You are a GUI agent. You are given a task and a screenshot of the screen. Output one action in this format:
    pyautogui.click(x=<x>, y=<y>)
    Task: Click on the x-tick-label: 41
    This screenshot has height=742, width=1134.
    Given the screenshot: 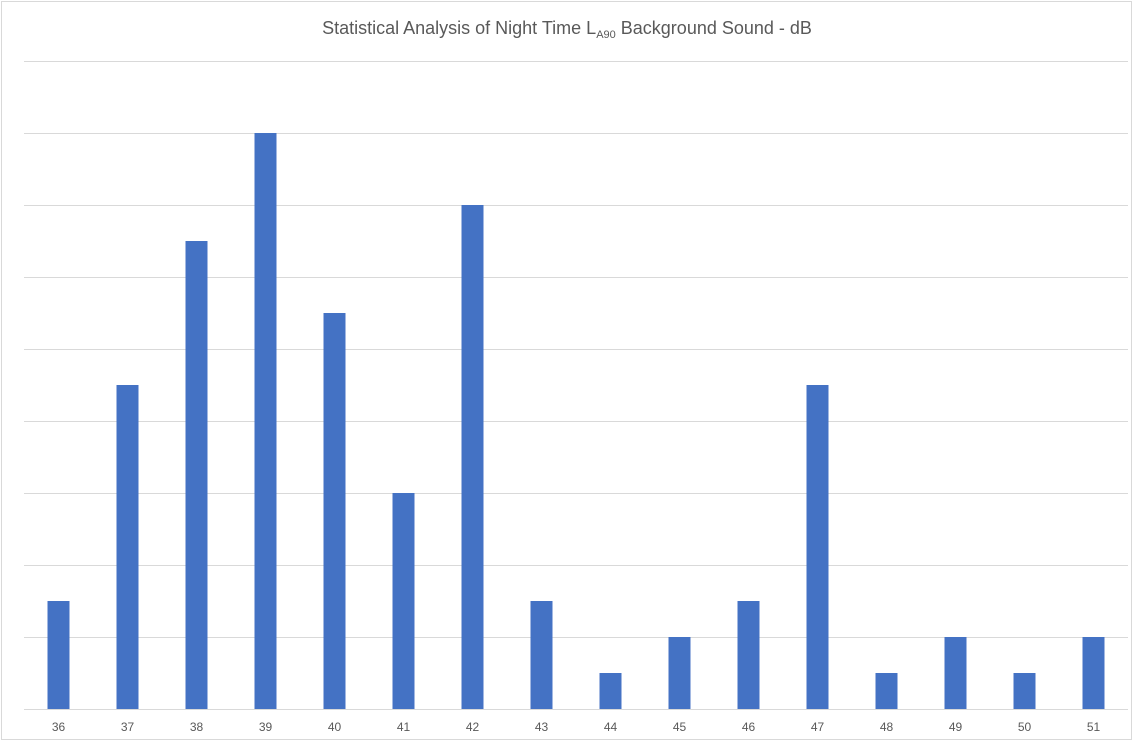 What is the action you would take?
    pyautogui.click(x=404, y=727)
    